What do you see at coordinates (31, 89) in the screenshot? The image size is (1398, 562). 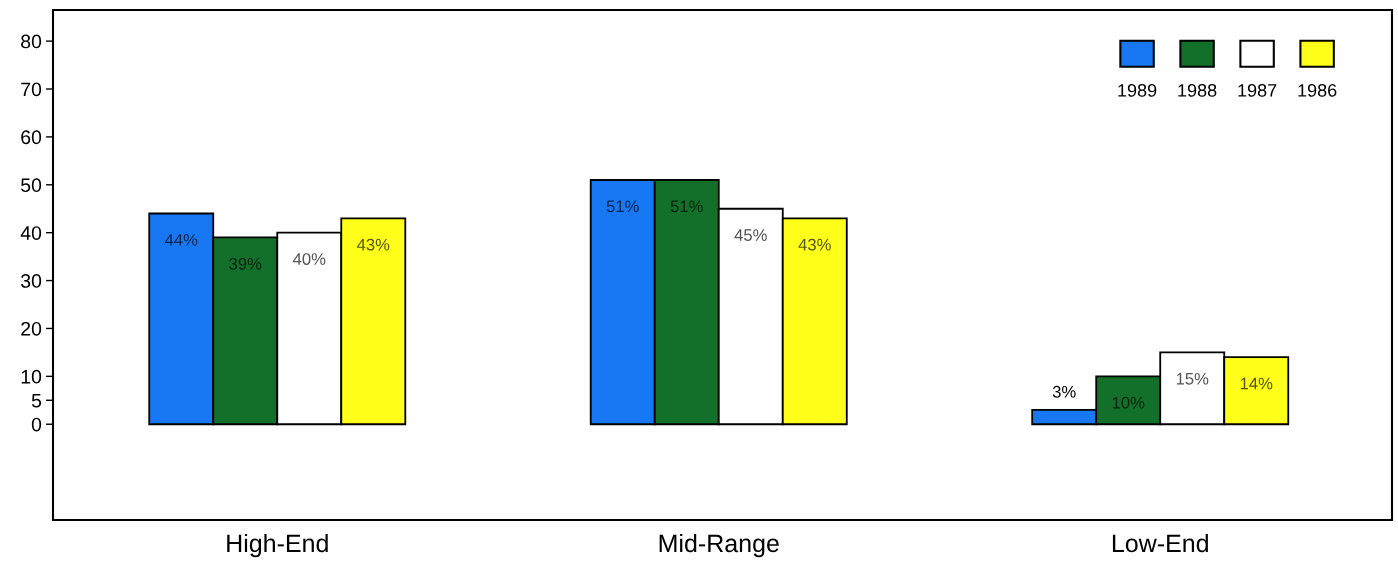 I see `y-tick-label: 70` at bounding box center [31, 89].